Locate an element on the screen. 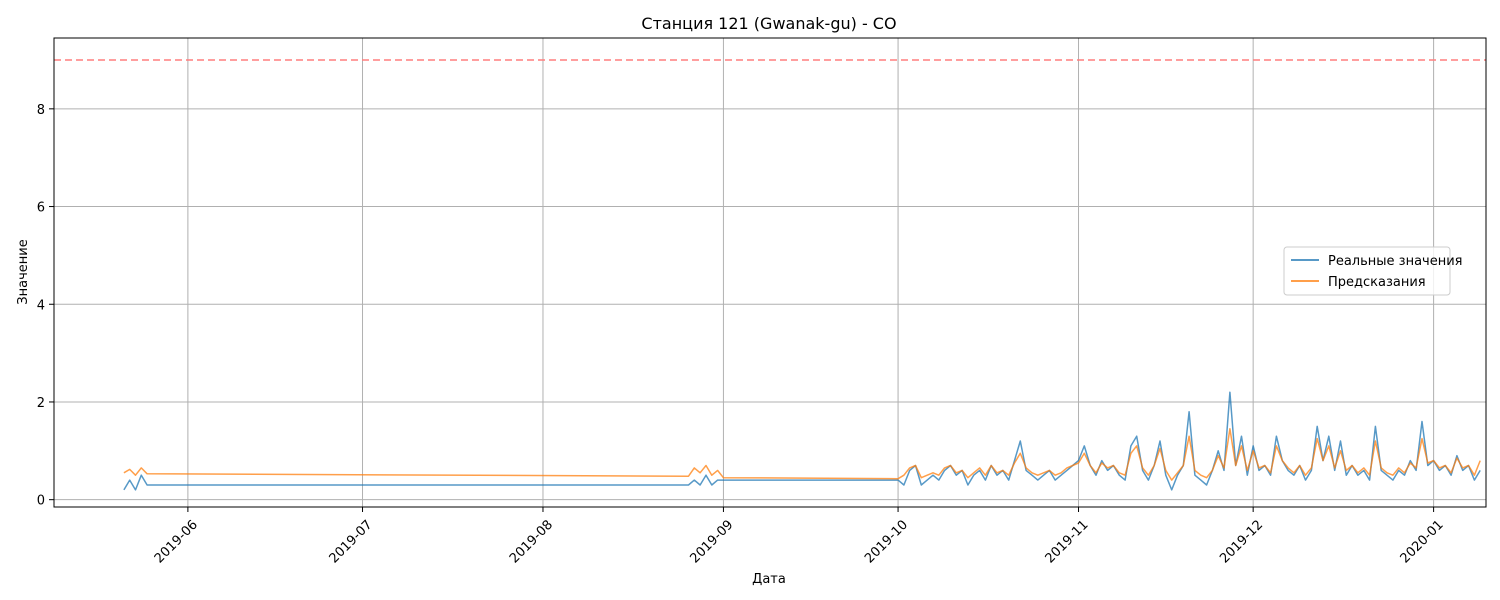 Image resolution: width=1500 pixels, height=600 pixels. legend: Реальные значения Предсказания is located at coordinates (1373, 271).